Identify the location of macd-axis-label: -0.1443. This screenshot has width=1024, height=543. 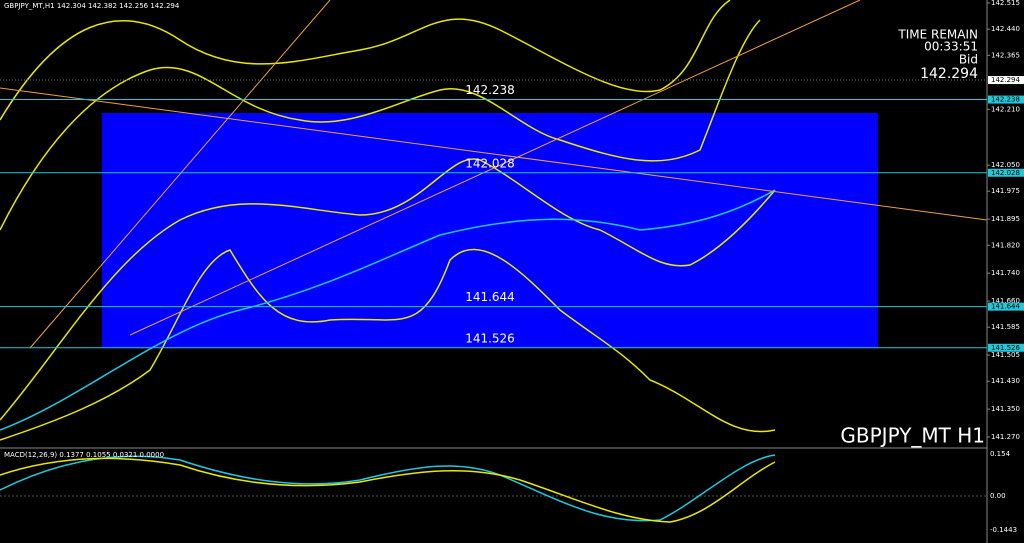
(1003, 530).